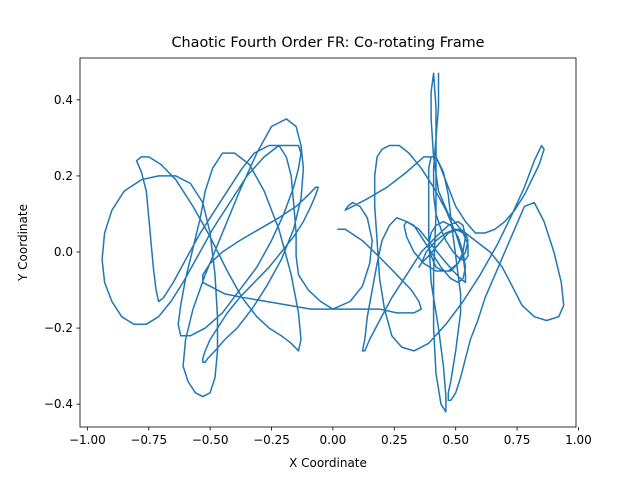 The width and height of the screenshot is (640, 480). I want to click on x-tick-label: 0.75, so click(517, 440).